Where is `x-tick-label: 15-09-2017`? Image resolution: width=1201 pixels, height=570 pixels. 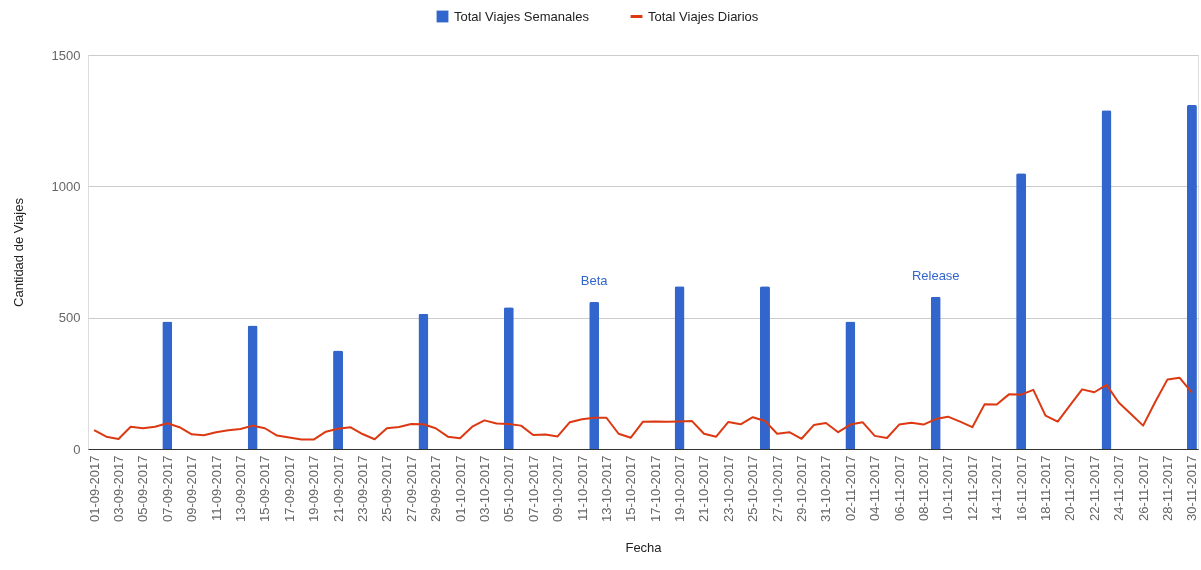 x-tick-label: 15-09-2017 is located at coordinates (265, 488).